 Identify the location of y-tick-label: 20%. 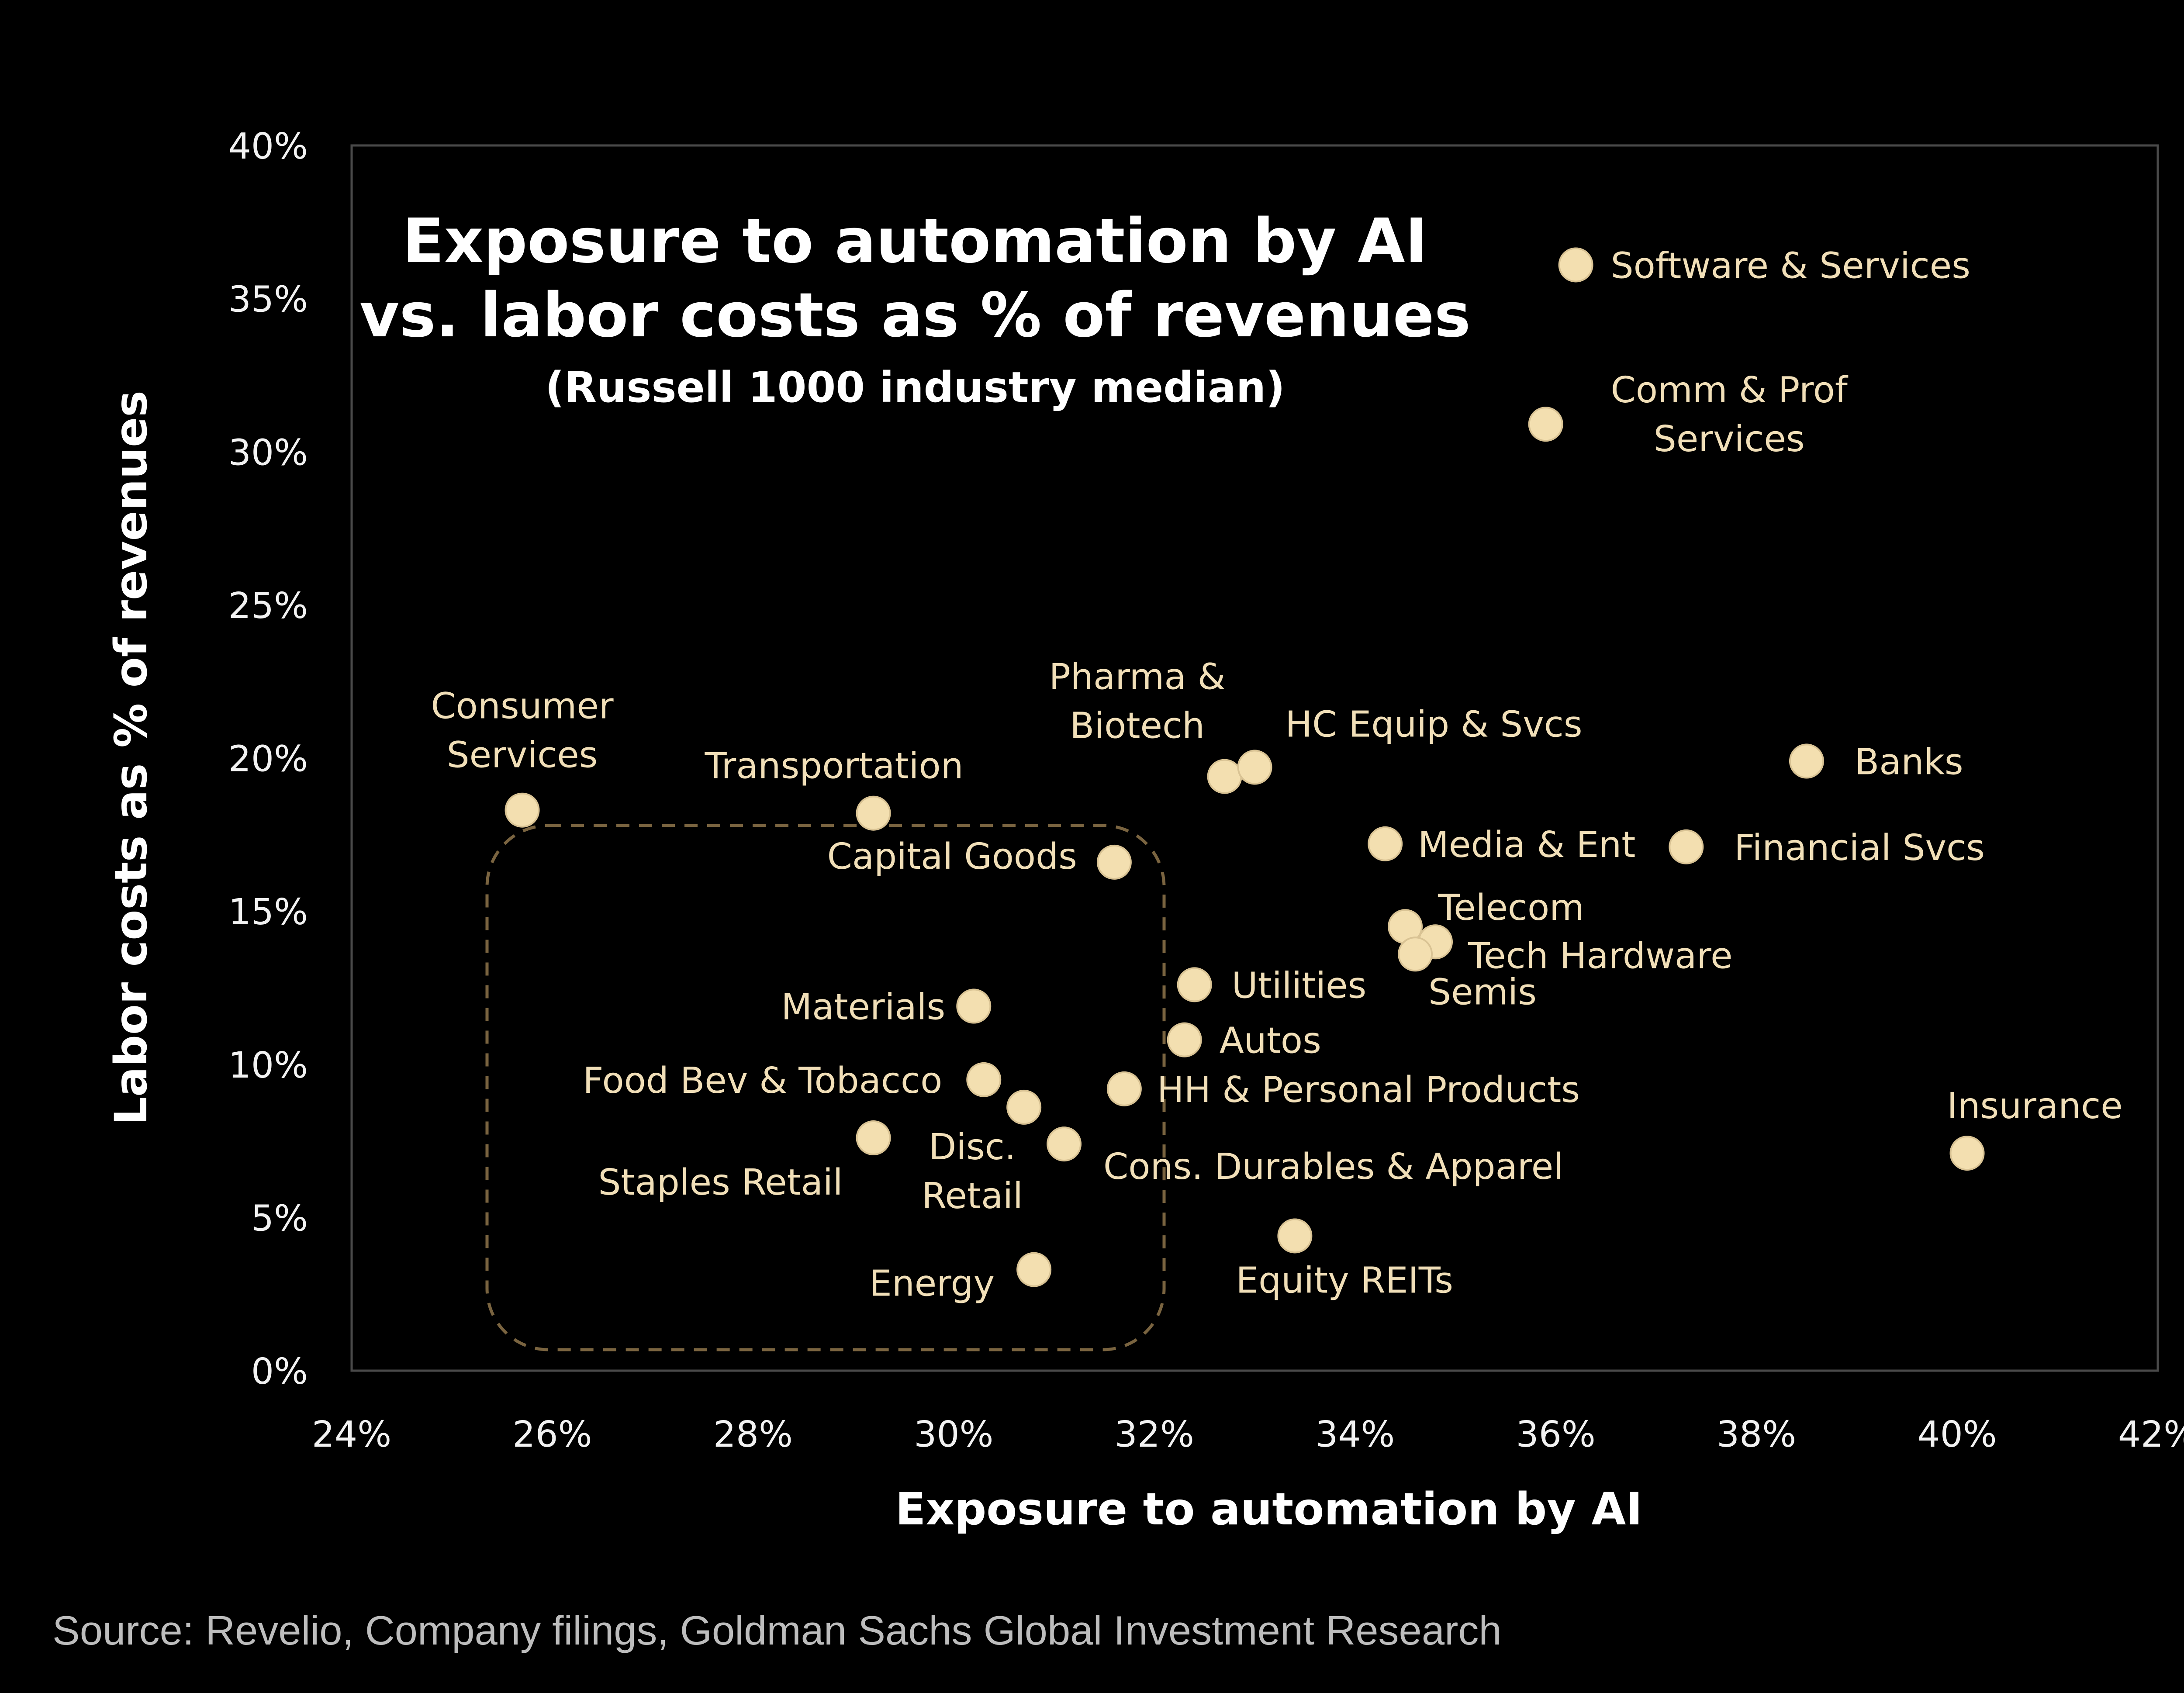
(268, 759).